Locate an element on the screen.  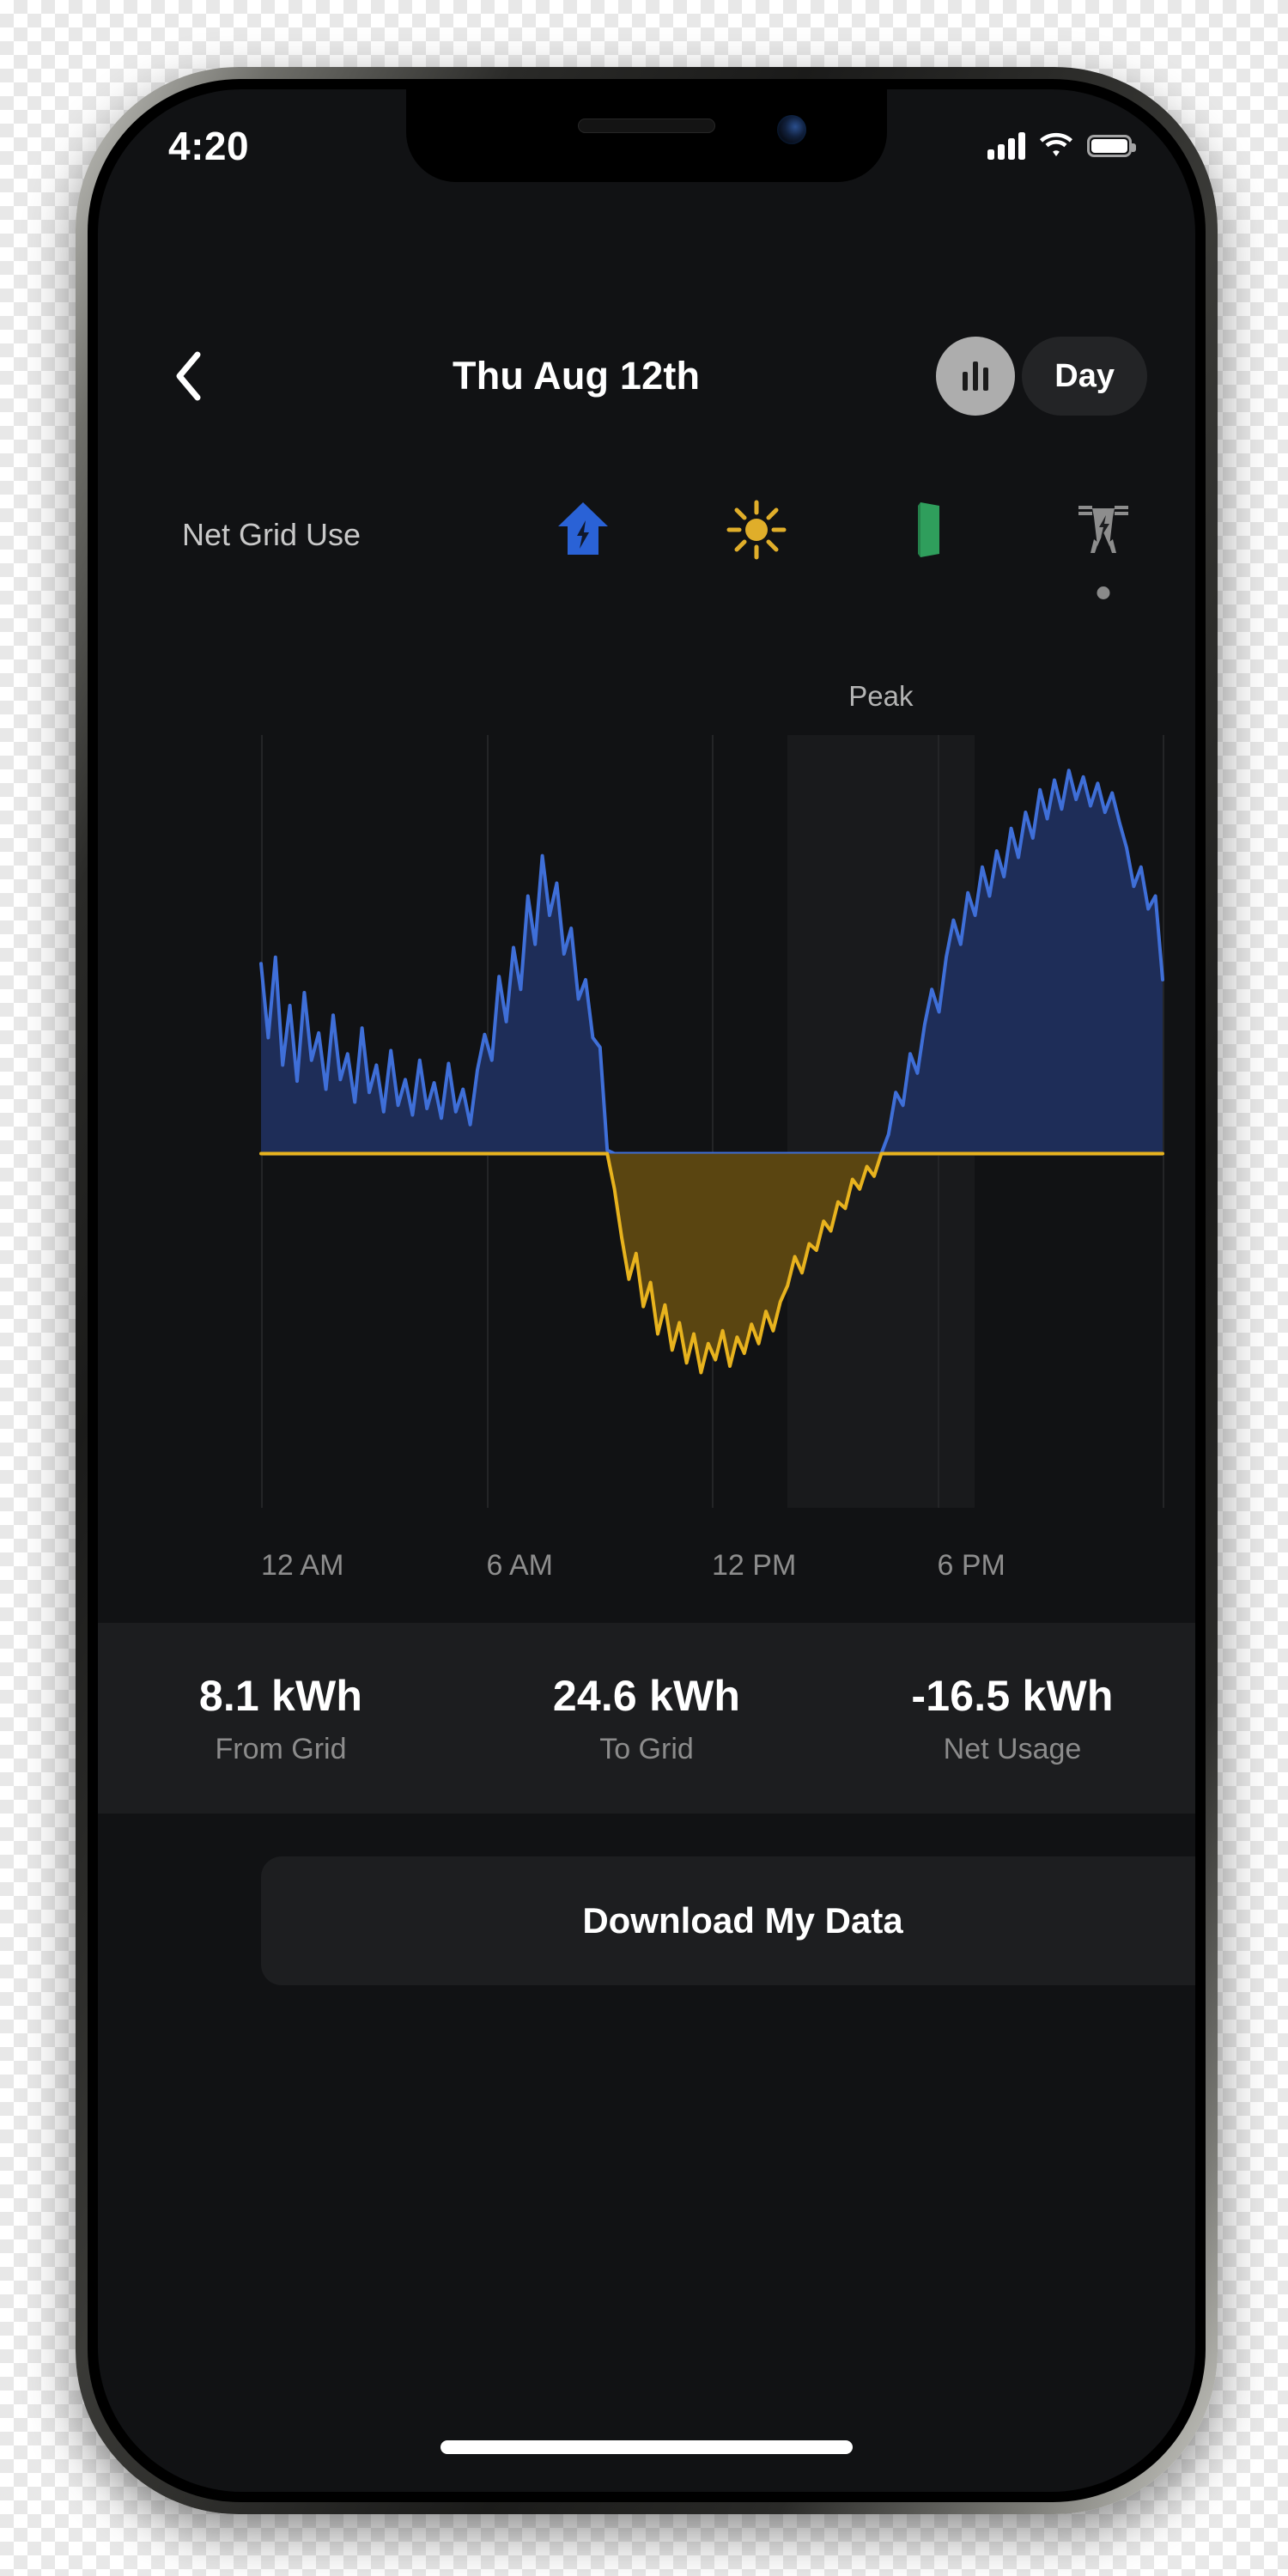
status-bar: 4:20 is located at coordinates (647, 137).